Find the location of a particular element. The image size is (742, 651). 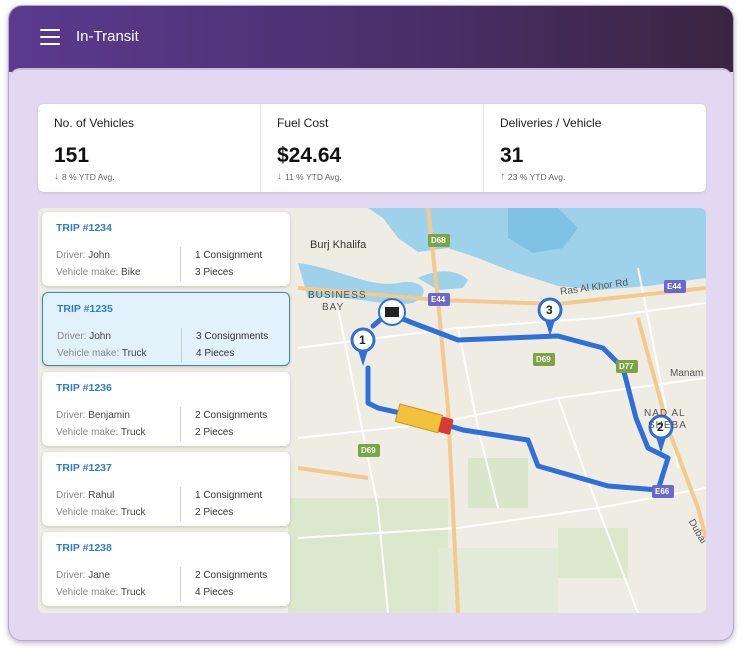

stop-pin-3: 3 is located at coordinates (549, 310).